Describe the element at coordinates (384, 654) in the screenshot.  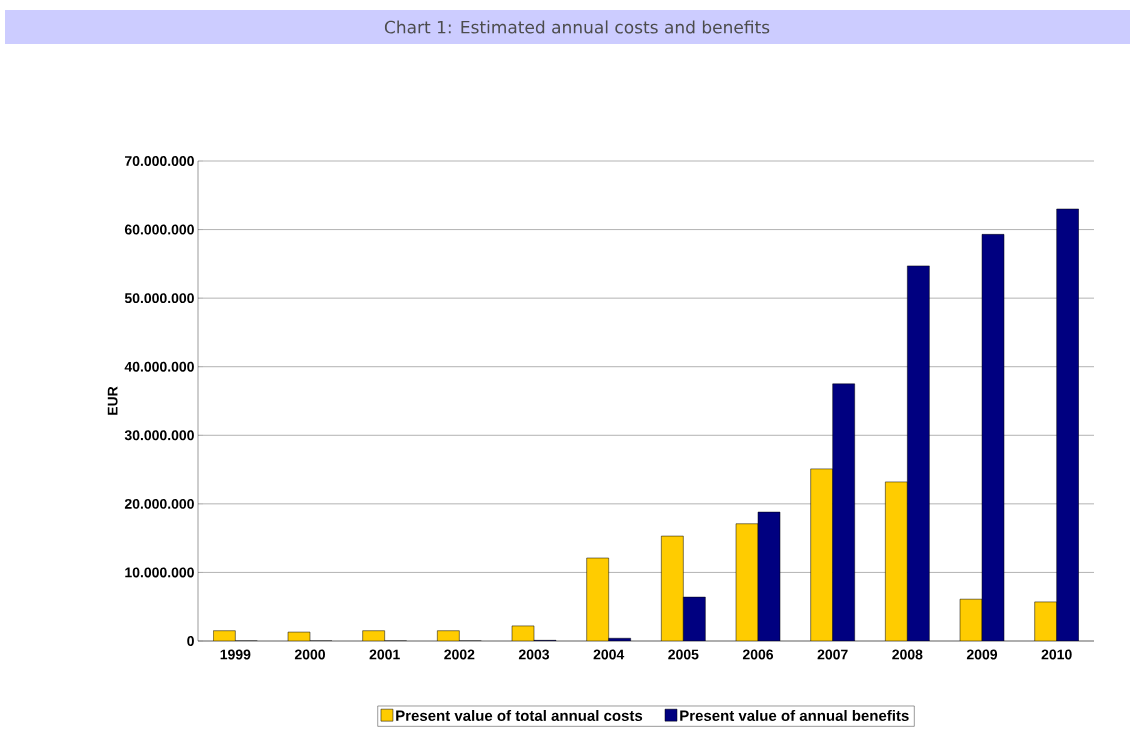
I see `x-tick-label: 2001` at that location.